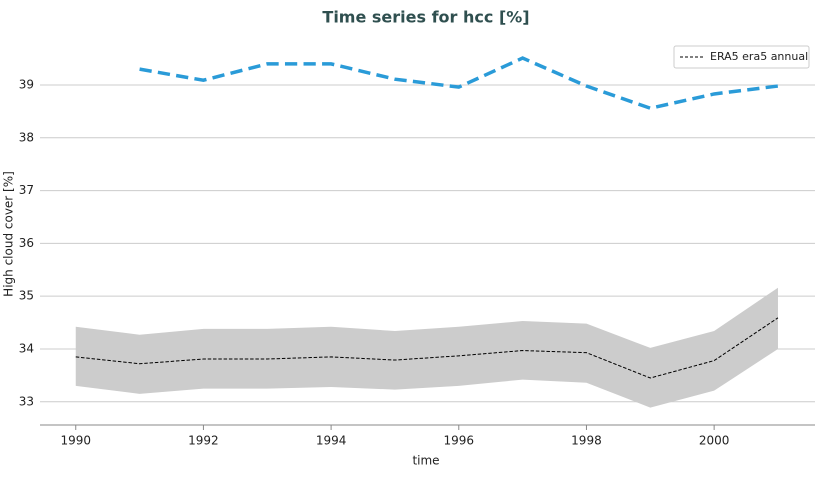 This screenshot has height=478, width=825. What do you see at coordinates (759, 56) in the screenshot?
I see `legend-label: ERA5 era5 annual` at bounding box center [759, 56].